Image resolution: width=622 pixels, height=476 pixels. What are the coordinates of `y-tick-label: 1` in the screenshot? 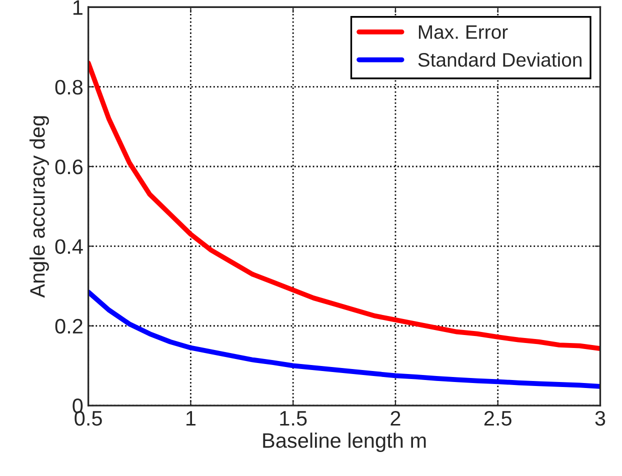 It's located at (77, 7).